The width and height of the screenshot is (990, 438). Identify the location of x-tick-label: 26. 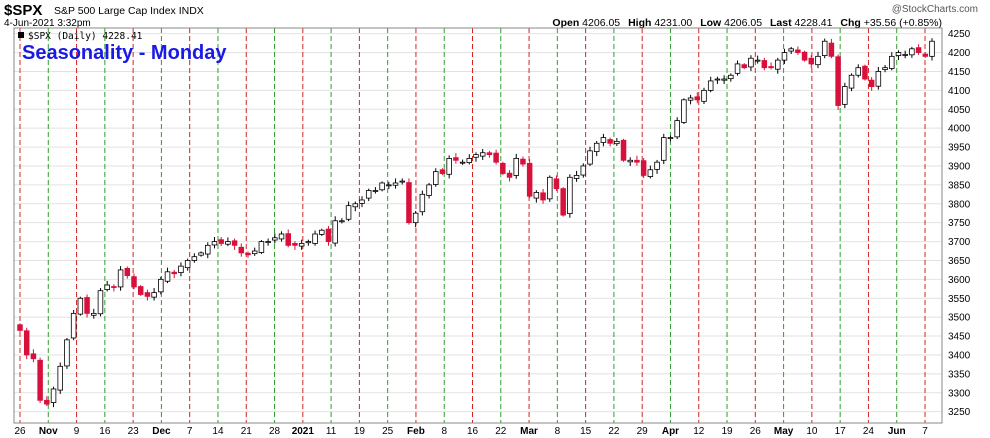
(756, 431).